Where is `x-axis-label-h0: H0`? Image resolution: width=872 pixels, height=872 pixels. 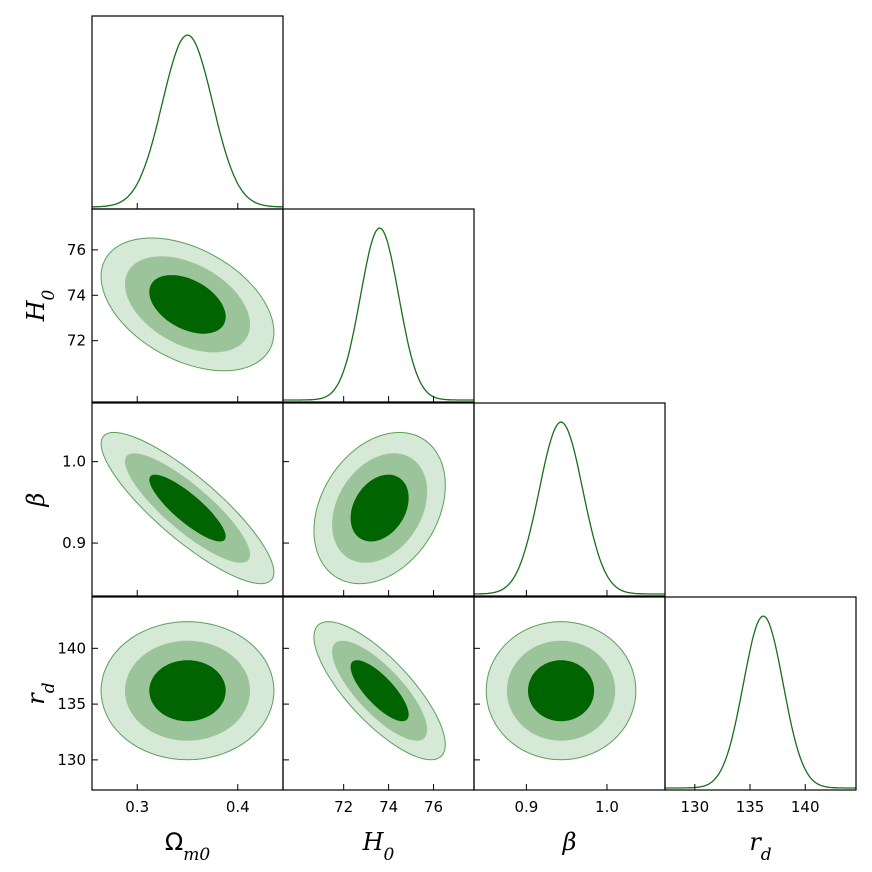
x-axis-label-h0: H0 is located at coordinates (378, 846).